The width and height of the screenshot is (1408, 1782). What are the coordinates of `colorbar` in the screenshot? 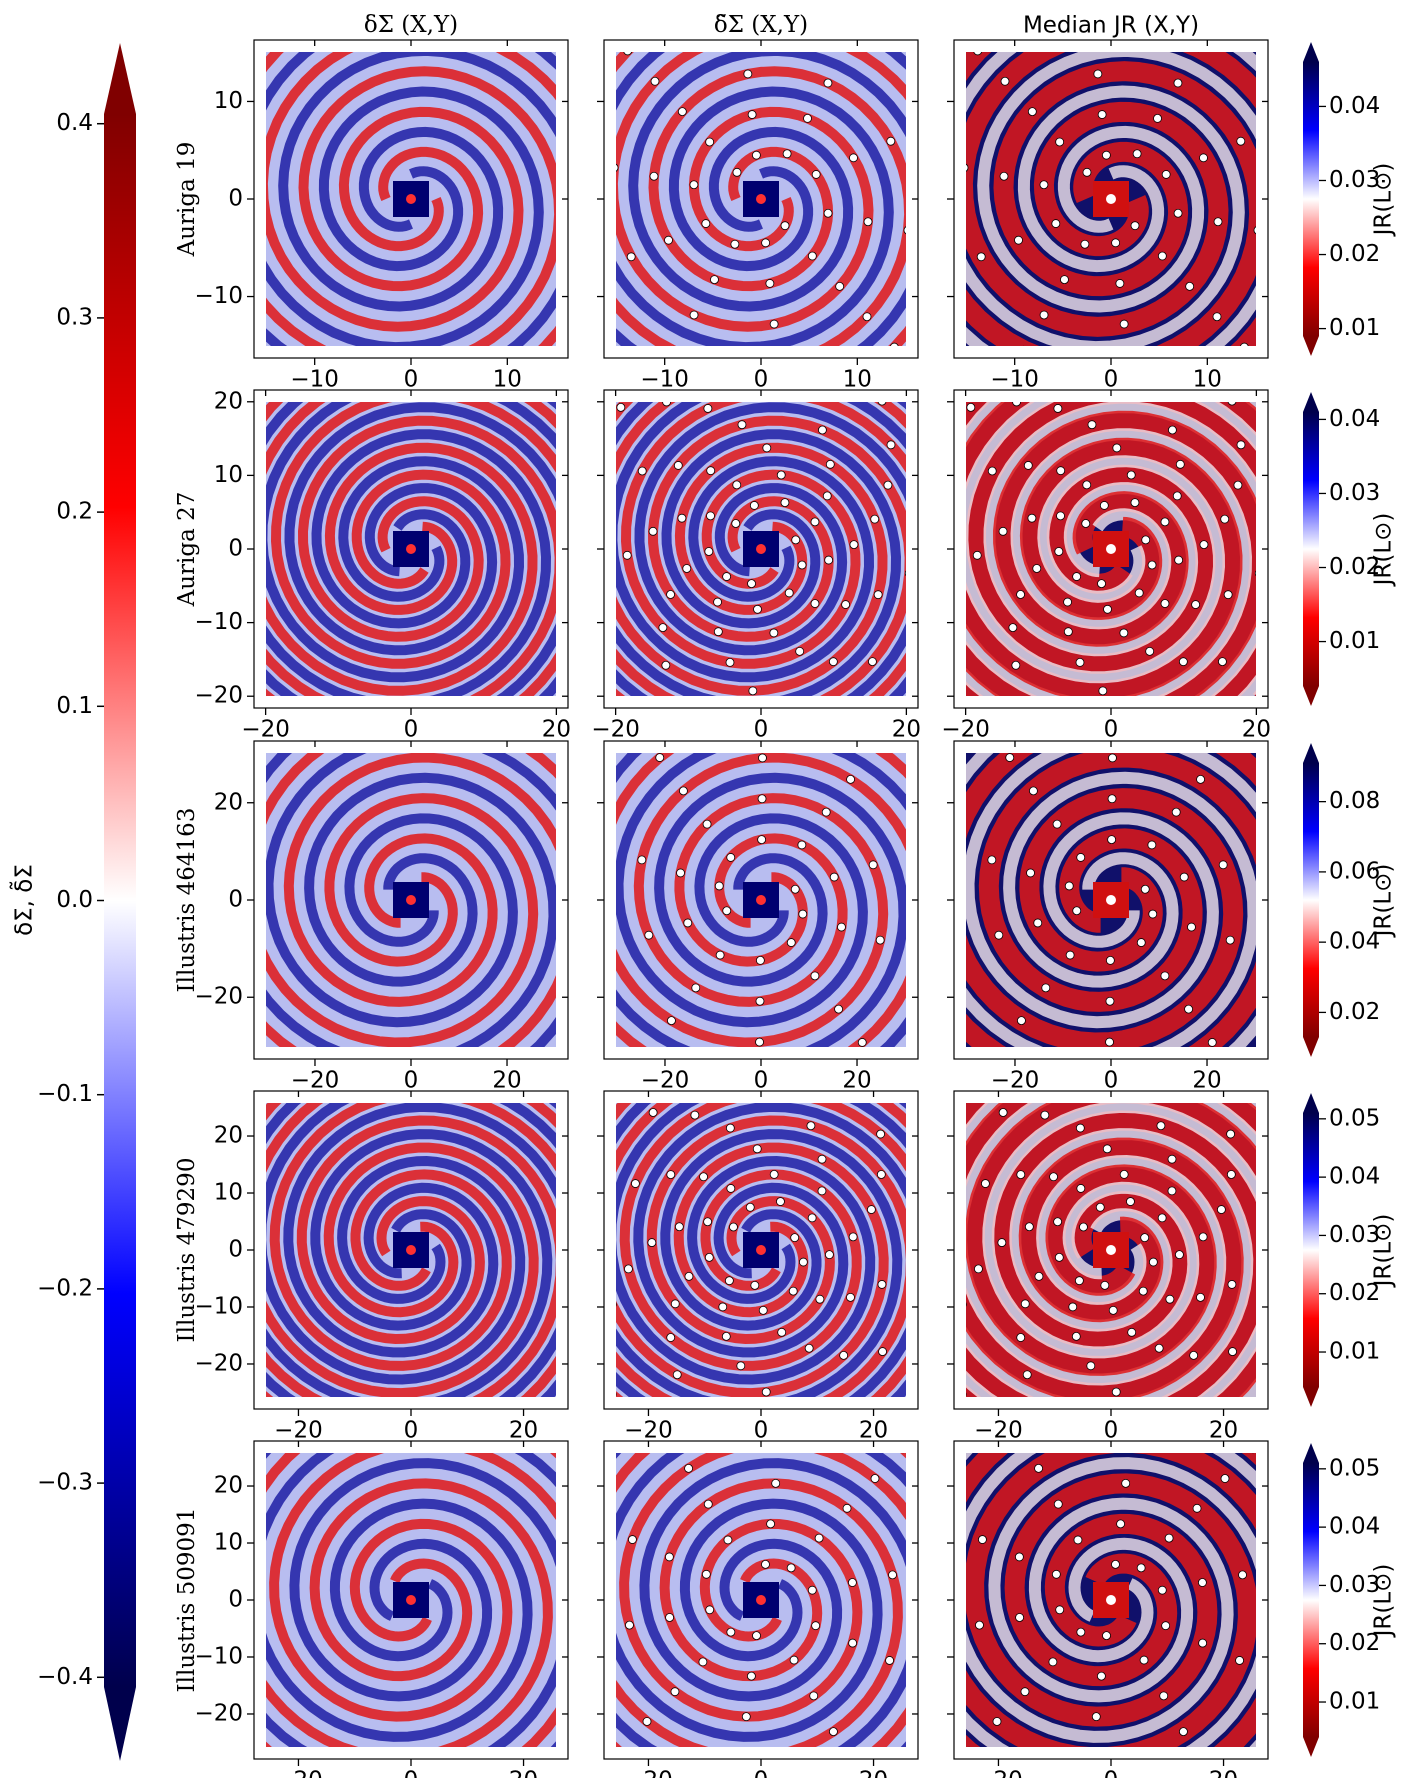 It's located at (120, 900).